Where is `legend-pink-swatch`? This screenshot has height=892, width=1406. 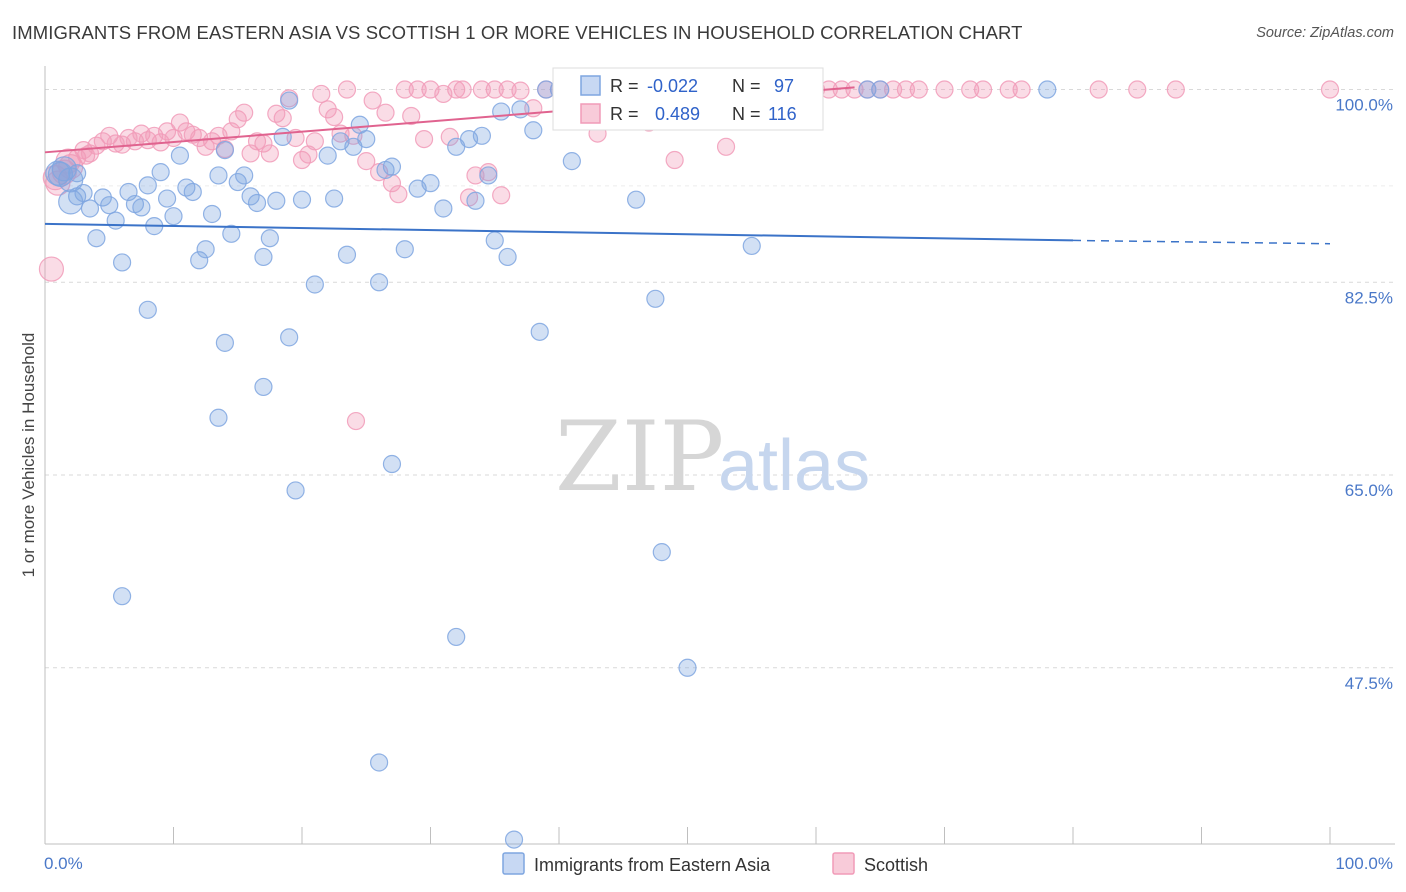
legend-pink-swatch is located at coordinates (843, 863).